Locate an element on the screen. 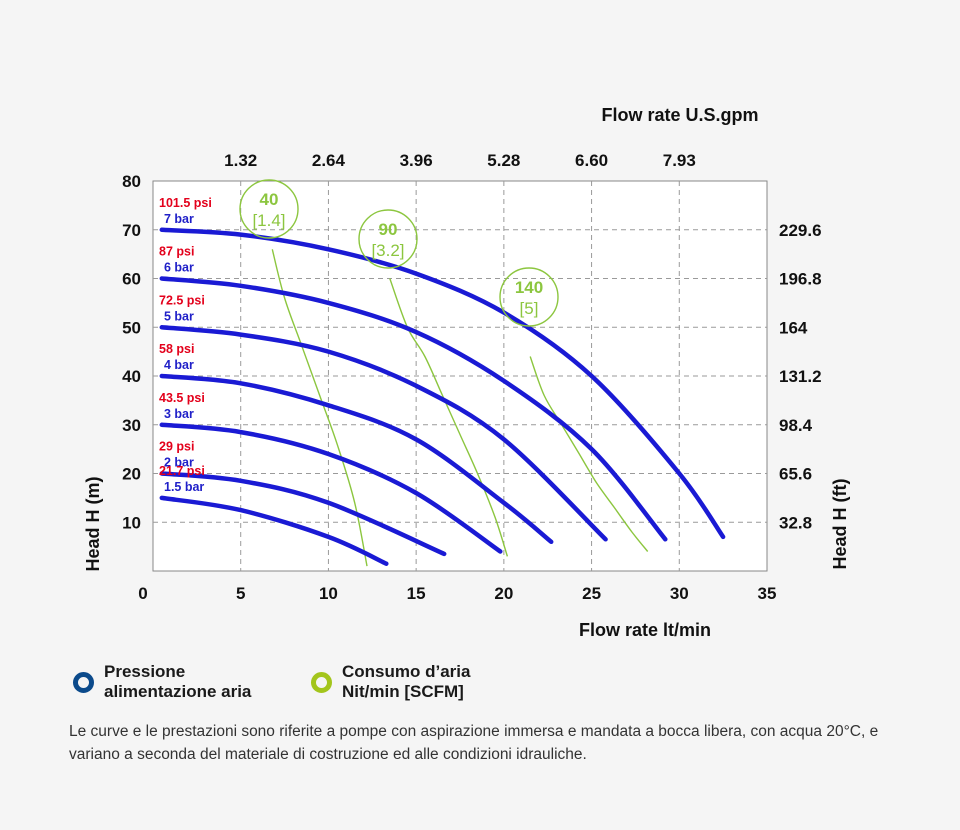  x-top-axis-title: Flow rate U.S.gpm is located at coordinates (679, 115).